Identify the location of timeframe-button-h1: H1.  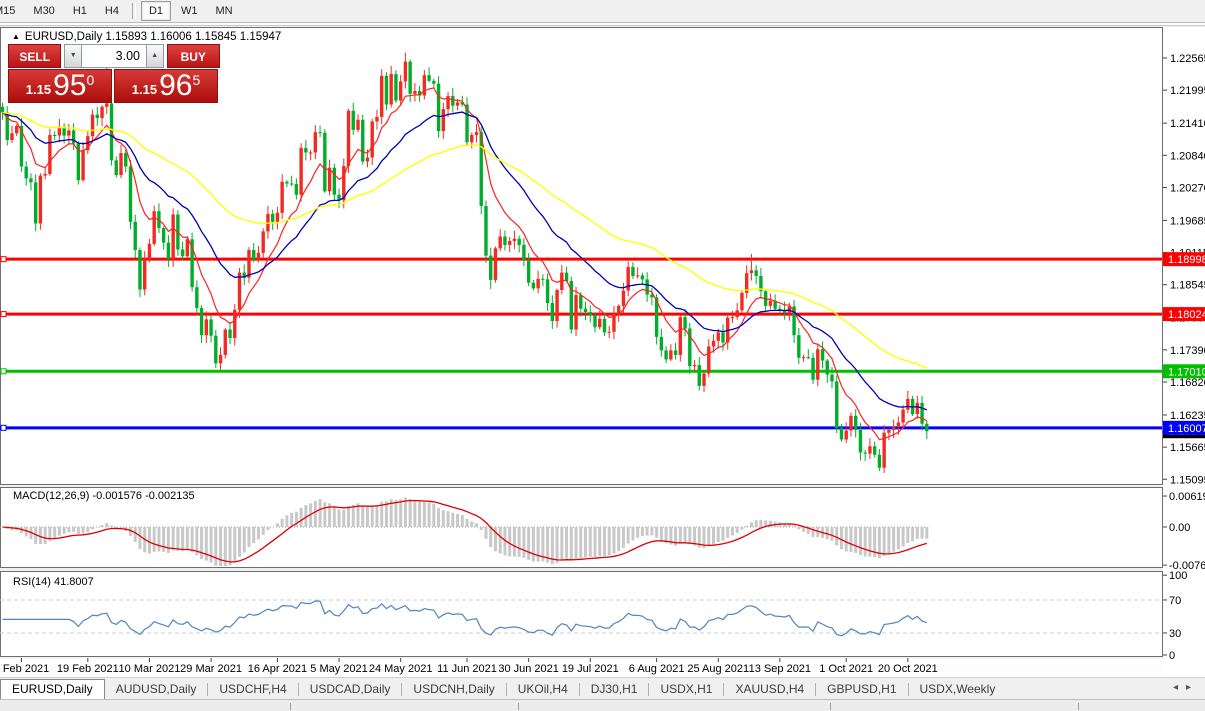
(79, 11).